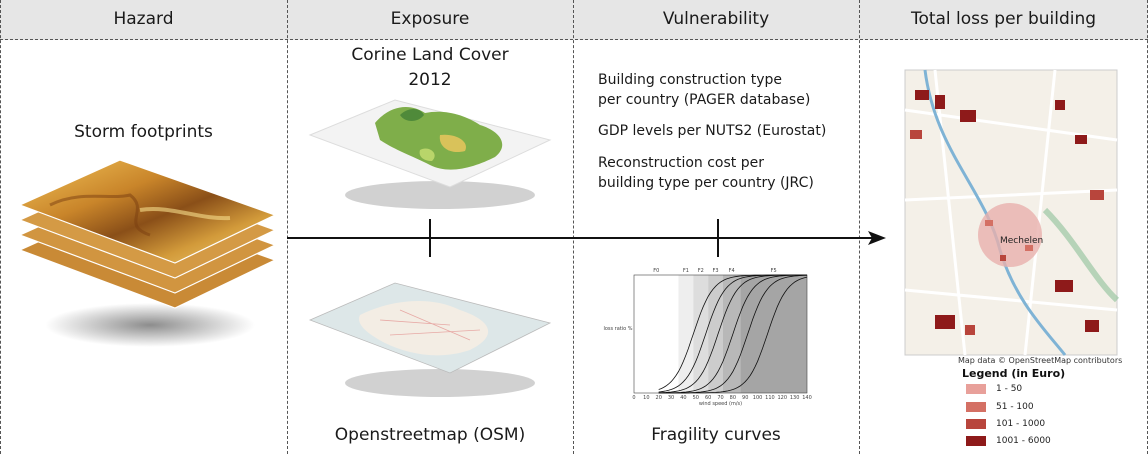  I want to click on vuln-item3-line2: building type per country (JRC), so click(706, 183).